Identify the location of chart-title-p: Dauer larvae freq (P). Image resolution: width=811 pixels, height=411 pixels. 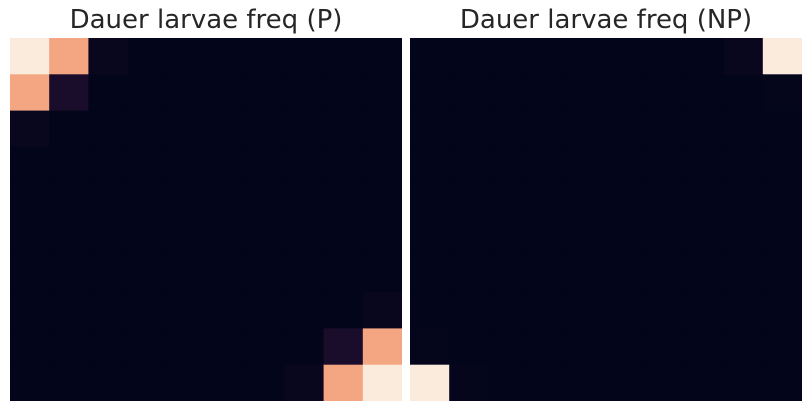
(206, 20).